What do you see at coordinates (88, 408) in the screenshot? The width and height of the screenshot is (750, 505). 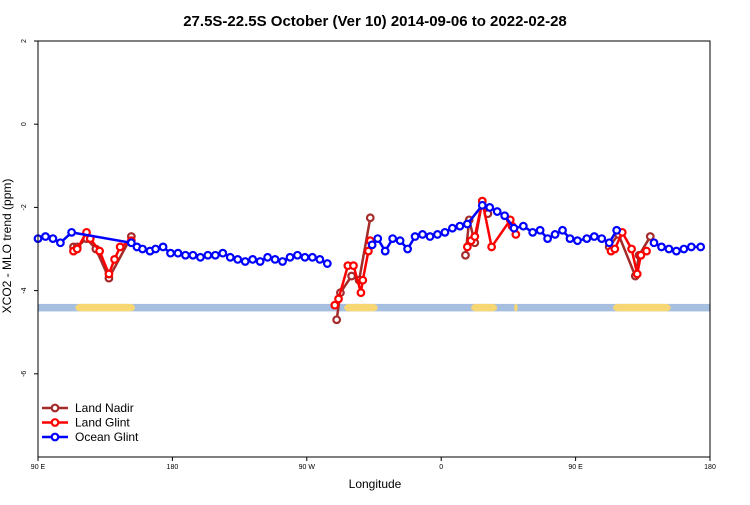 I see `legend-item-land-nadir: Land Nadir` at bounding box center [88, 408].